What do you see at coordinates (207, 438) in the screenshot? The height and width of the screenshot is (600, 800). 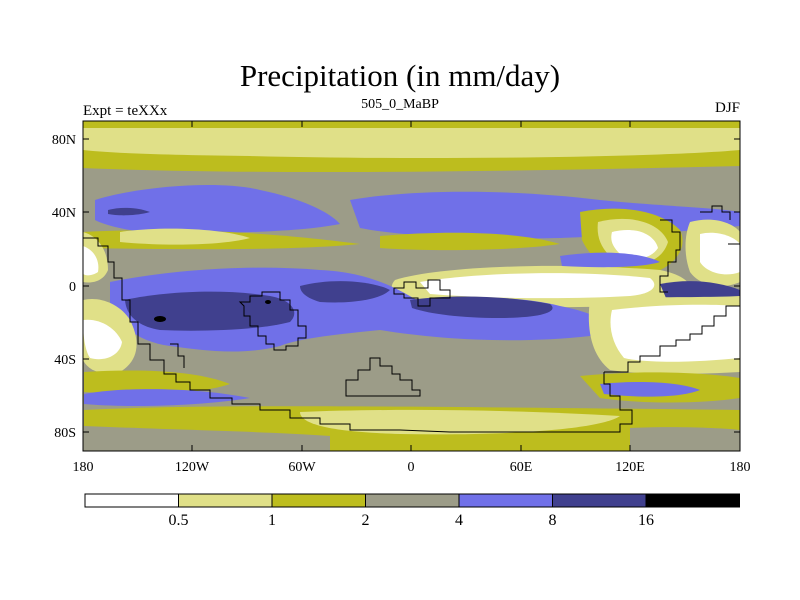 I see `field-south-polar-grey-west` at bounding box center [207, 438].